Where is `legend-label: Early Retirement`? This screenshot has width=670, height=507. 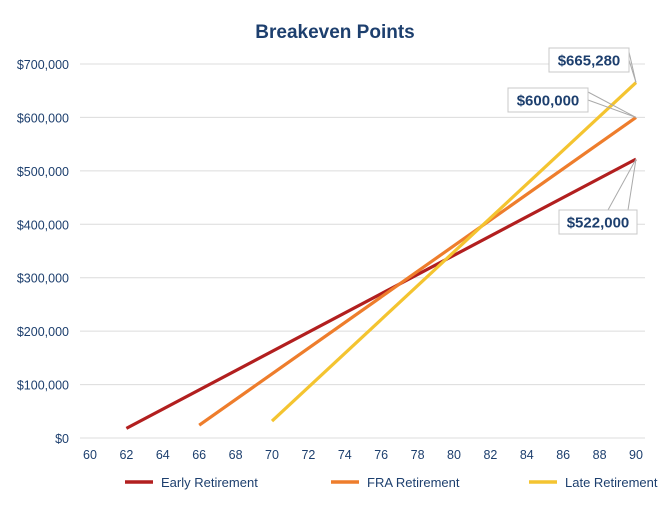 legend-label: Early Retirement is located at coordinates (209, 482).